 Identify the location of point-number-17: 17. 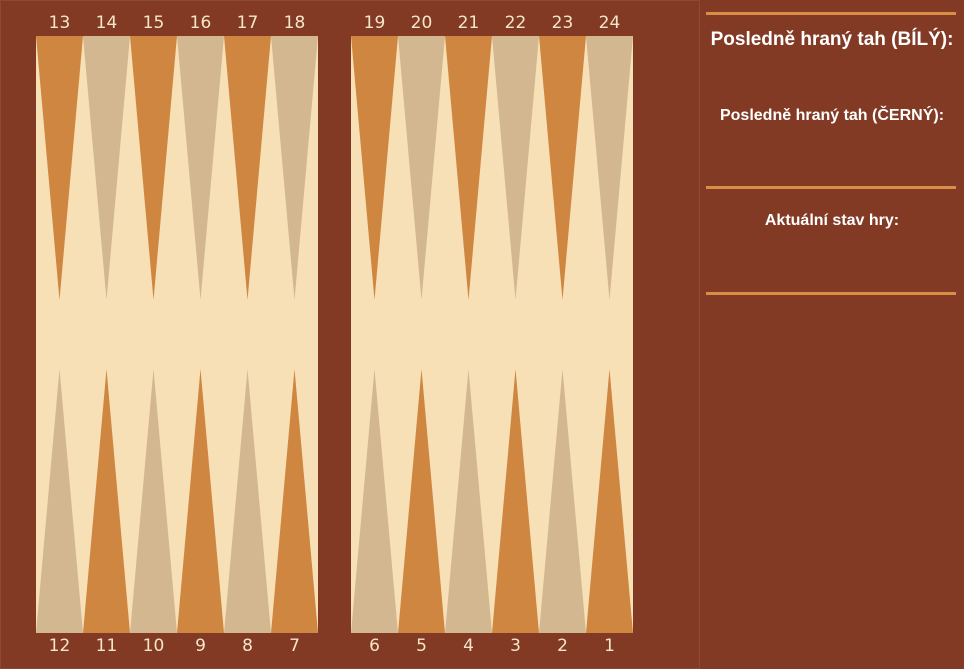
(247, 23).